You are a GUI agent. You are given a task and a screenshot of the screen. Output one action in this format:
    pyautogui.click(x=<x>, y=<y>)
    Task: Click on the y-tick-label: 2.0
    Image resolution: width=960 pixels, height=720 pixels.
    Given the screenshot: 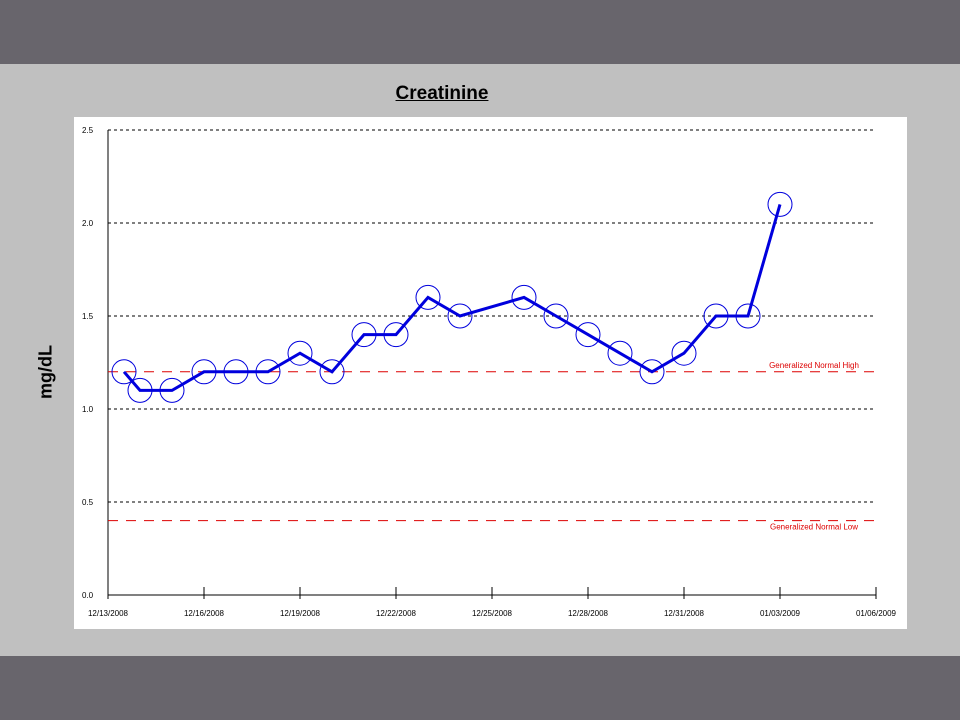 What is the action you would take?
    pyautogui.click(x=88, y=223)
    